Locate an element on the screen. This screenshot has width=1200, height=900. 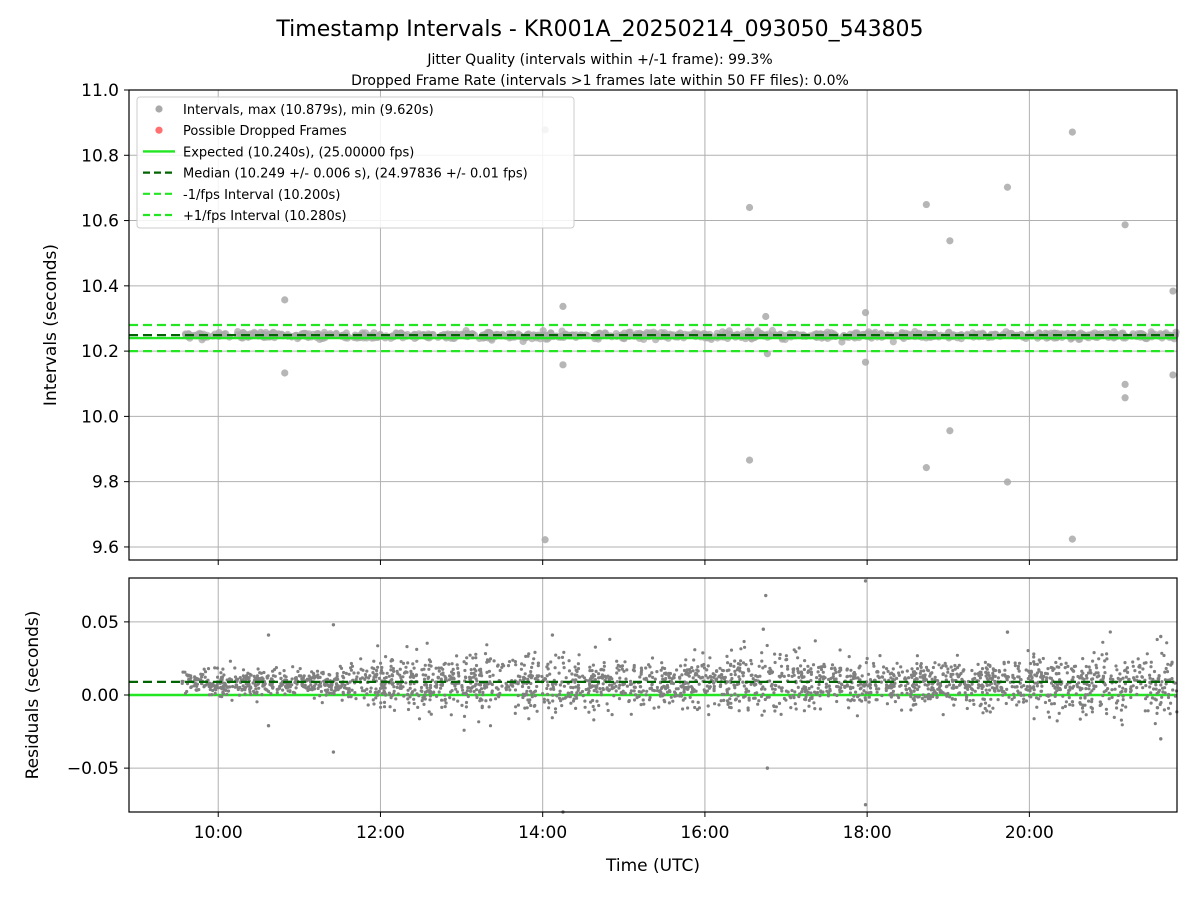
intervals-y-tick-label: 10.2 is located at coordinates (100, 352).